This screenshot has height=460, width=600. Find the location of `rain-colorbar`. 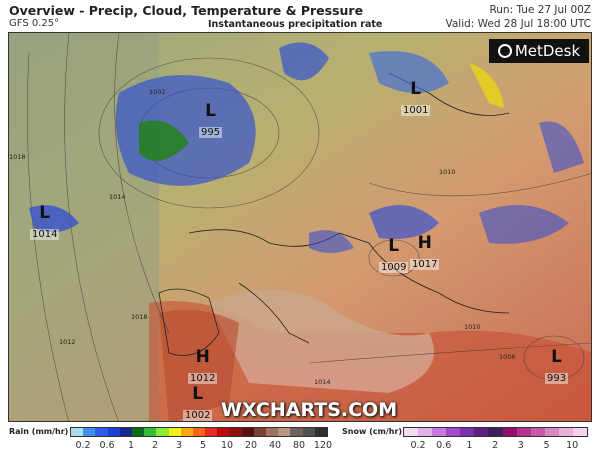

rain-colorbar is located at coordinates (199, 432).